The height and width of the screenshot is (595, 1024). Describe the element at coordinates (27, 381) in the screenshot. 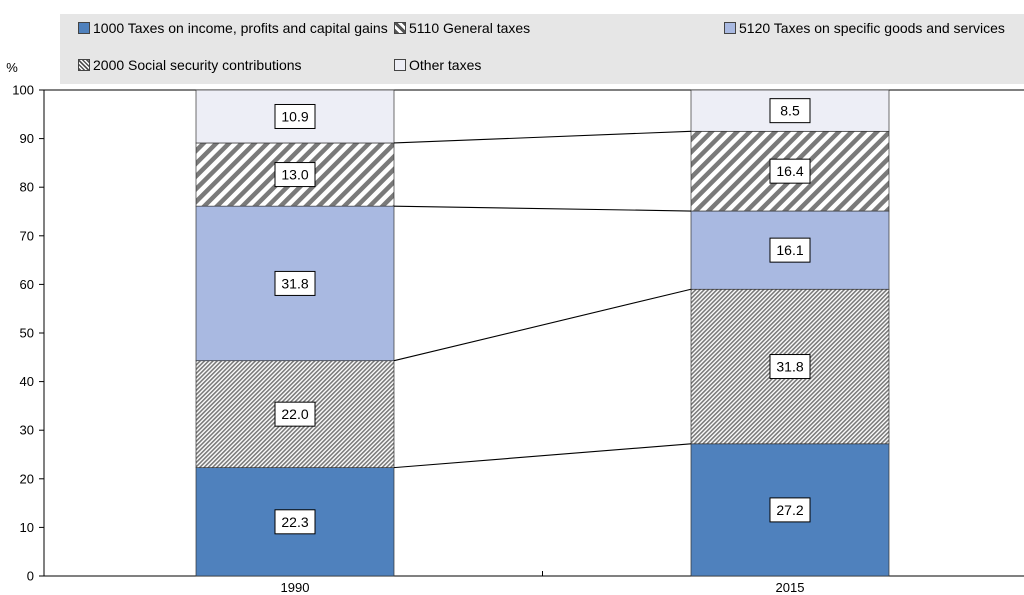

I see `y-tick-label: 40` at that location.